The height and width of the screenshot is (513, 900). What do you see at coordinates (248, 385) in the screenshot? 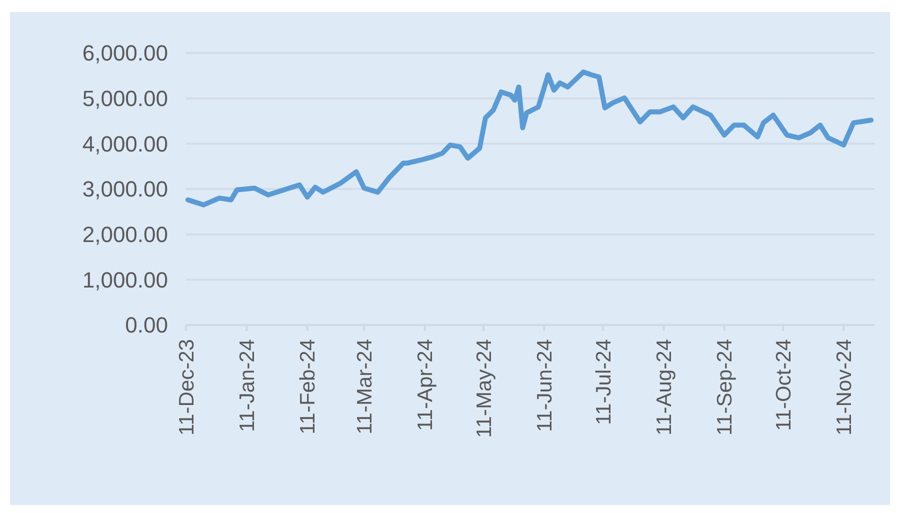
I see `x-tick-label: 11-Jan-24` at bounding box center [248, 385].